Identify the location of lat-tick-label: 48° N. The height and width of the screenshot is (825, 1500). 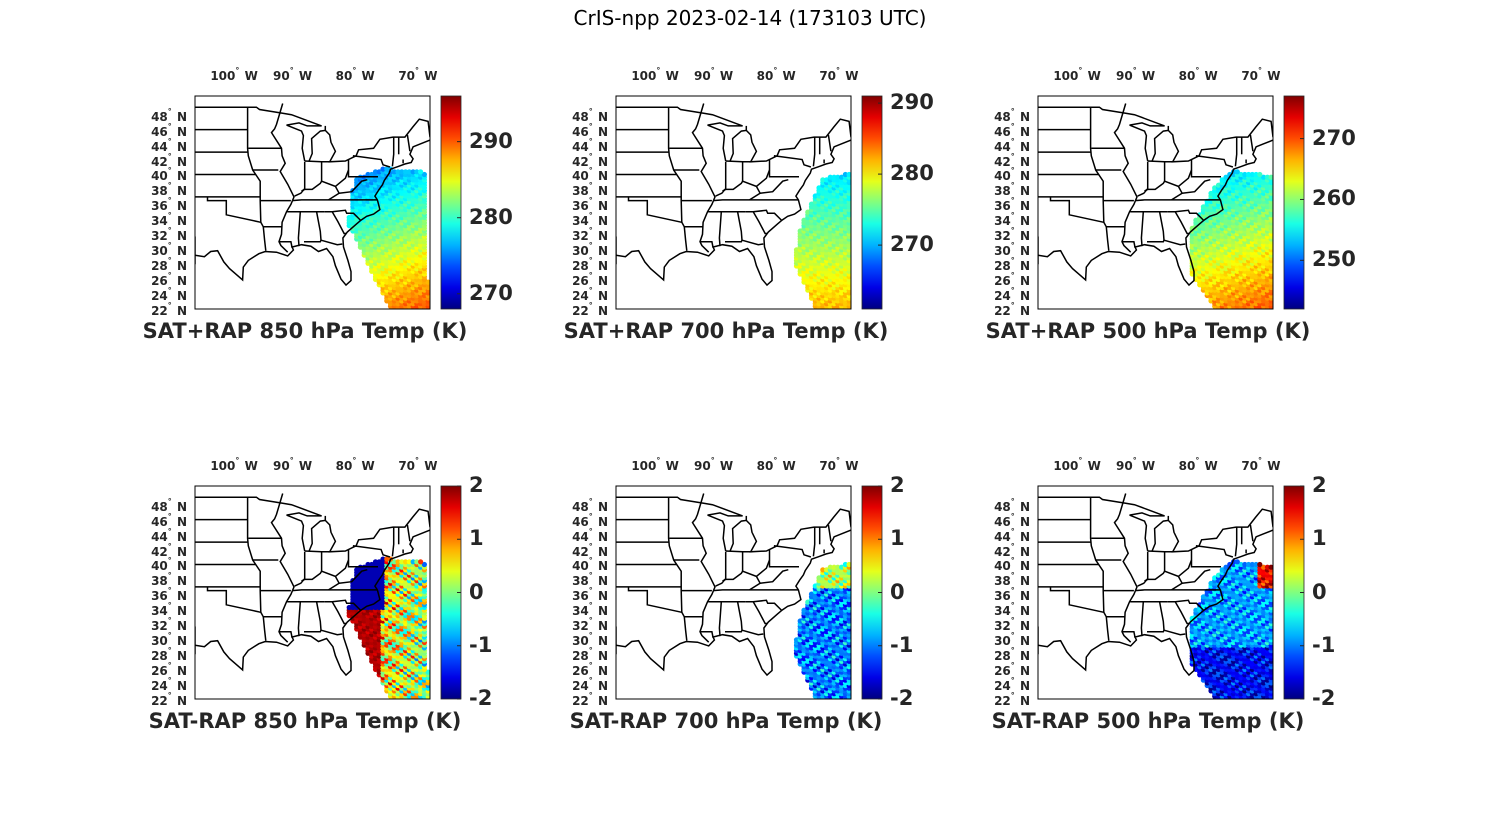
(1012, 115).